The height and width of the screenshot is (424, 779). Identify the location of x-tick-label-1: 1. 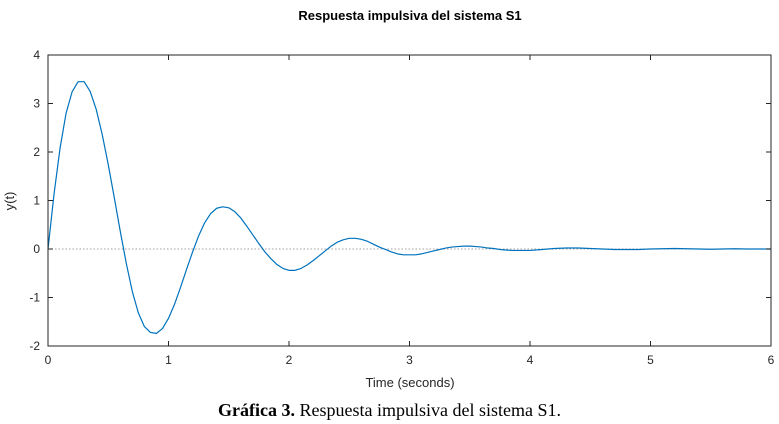
(168, 360).